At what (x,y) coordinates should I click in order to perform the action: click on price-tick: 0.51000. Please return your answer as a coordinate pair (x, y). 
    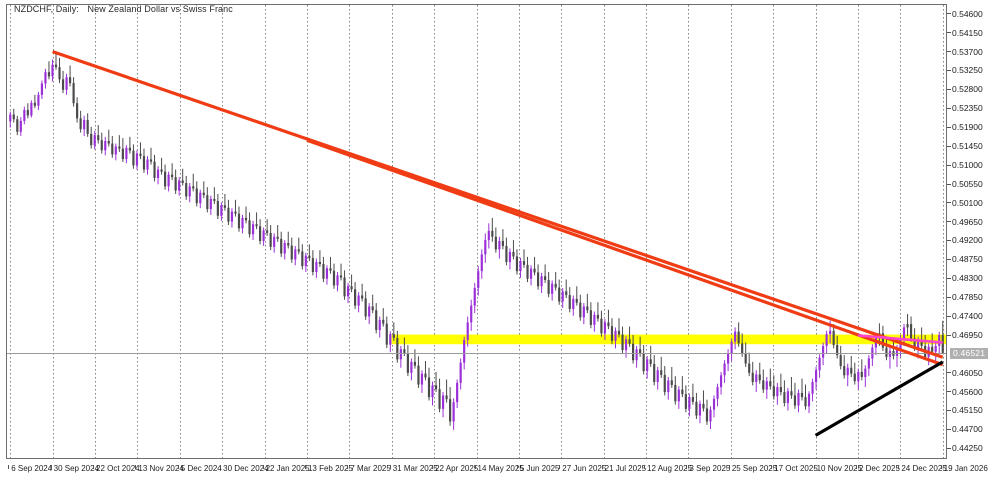
    Looking at the image, I should click on (965, 165).